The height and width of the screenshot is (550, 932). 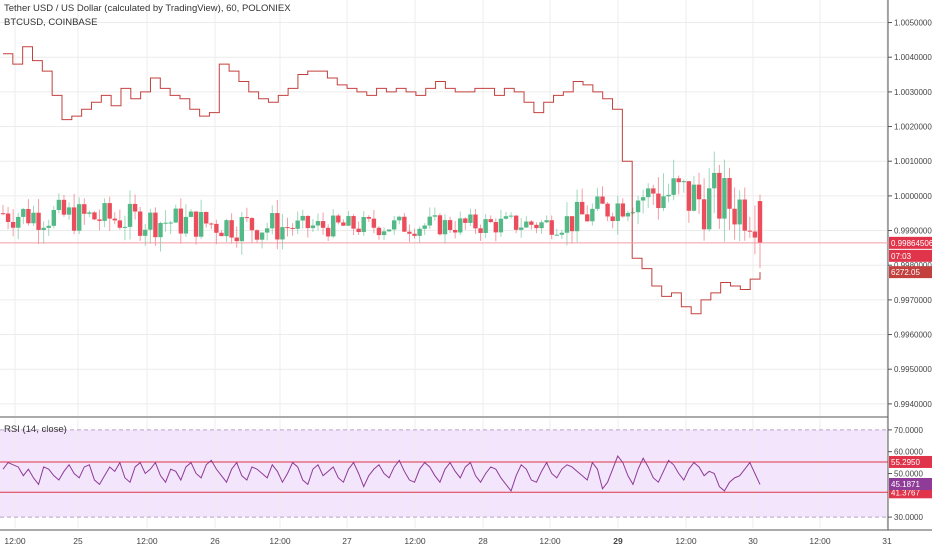 What do you see at coordinates (908, 452) in the screenshot?
I see `rsi-tick-label: 60.0000` at bounding box center [908, 452].